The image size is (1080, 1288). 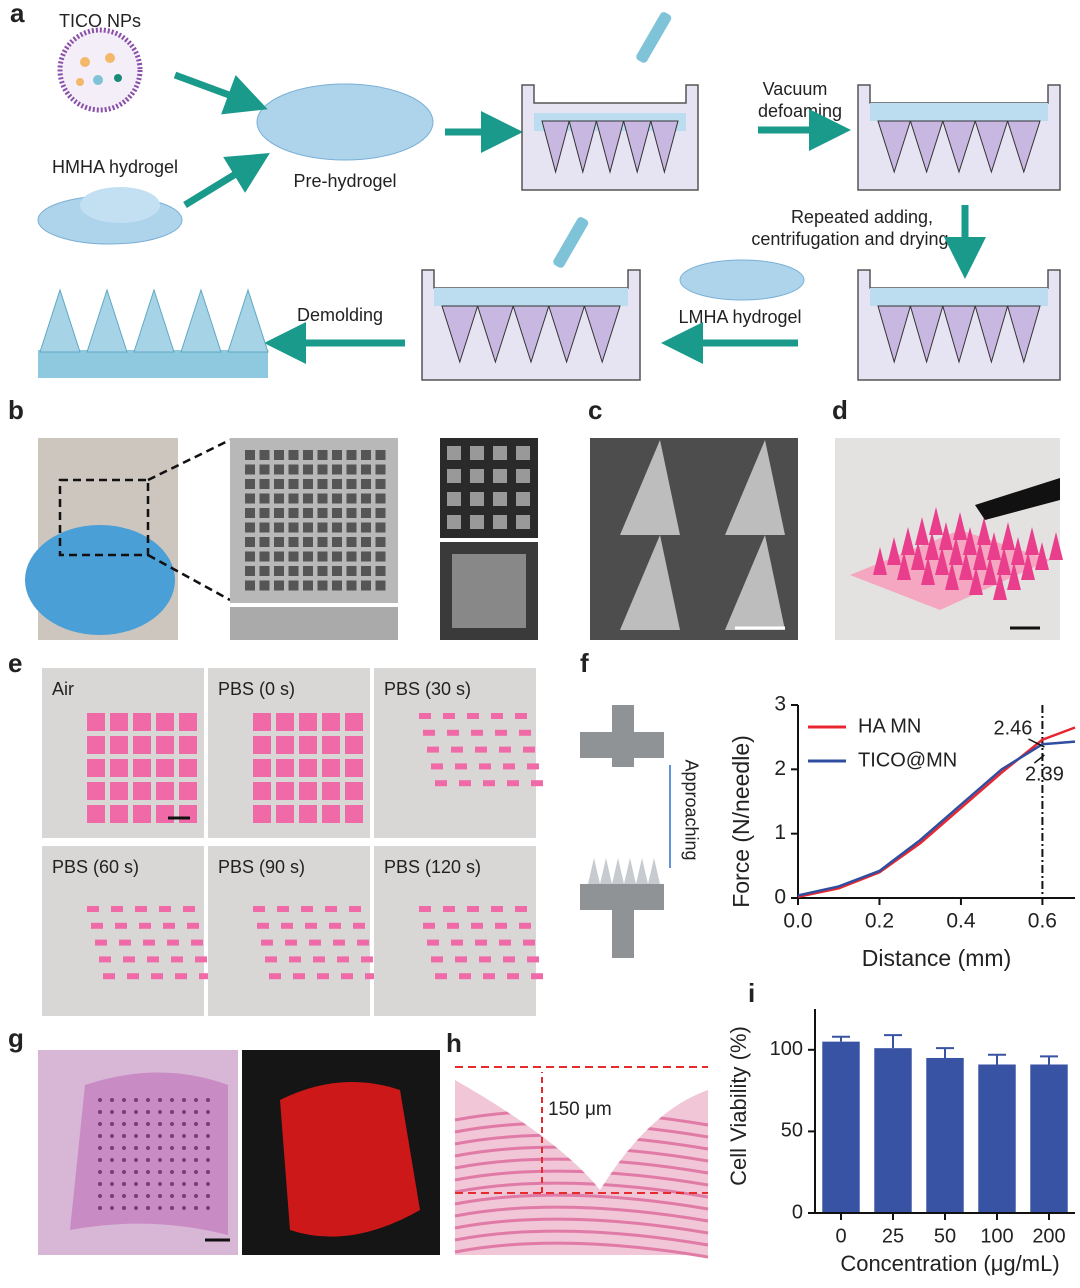 I want to click on image-label: PBS (30 s), so click(x=427, y=689).